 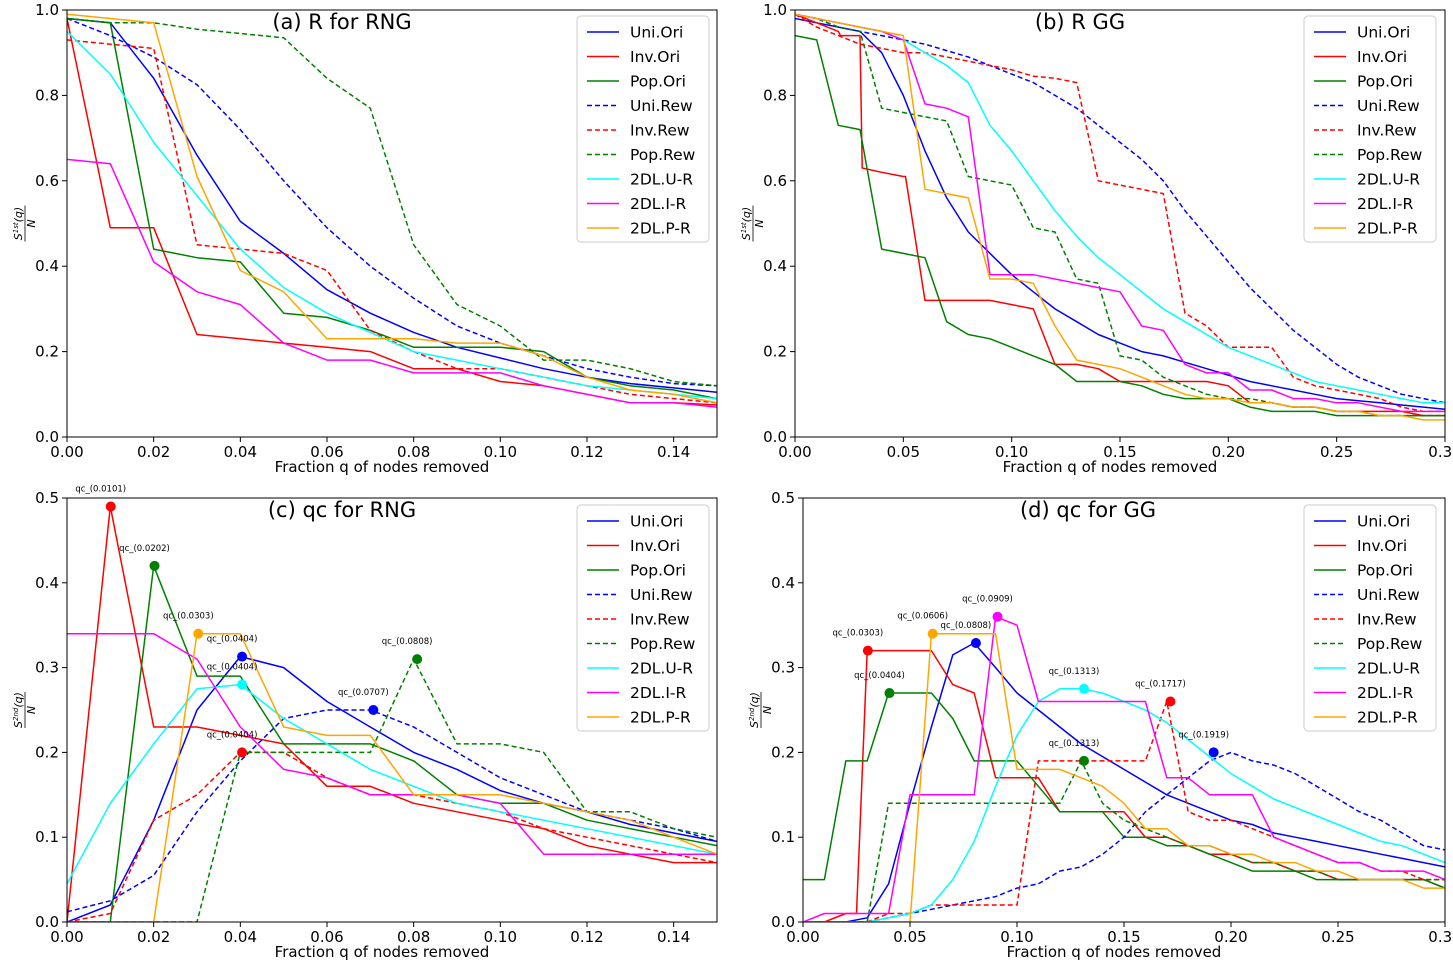 I want to click on qc-label: qc_(0.0606), so click(x=922, y=617).